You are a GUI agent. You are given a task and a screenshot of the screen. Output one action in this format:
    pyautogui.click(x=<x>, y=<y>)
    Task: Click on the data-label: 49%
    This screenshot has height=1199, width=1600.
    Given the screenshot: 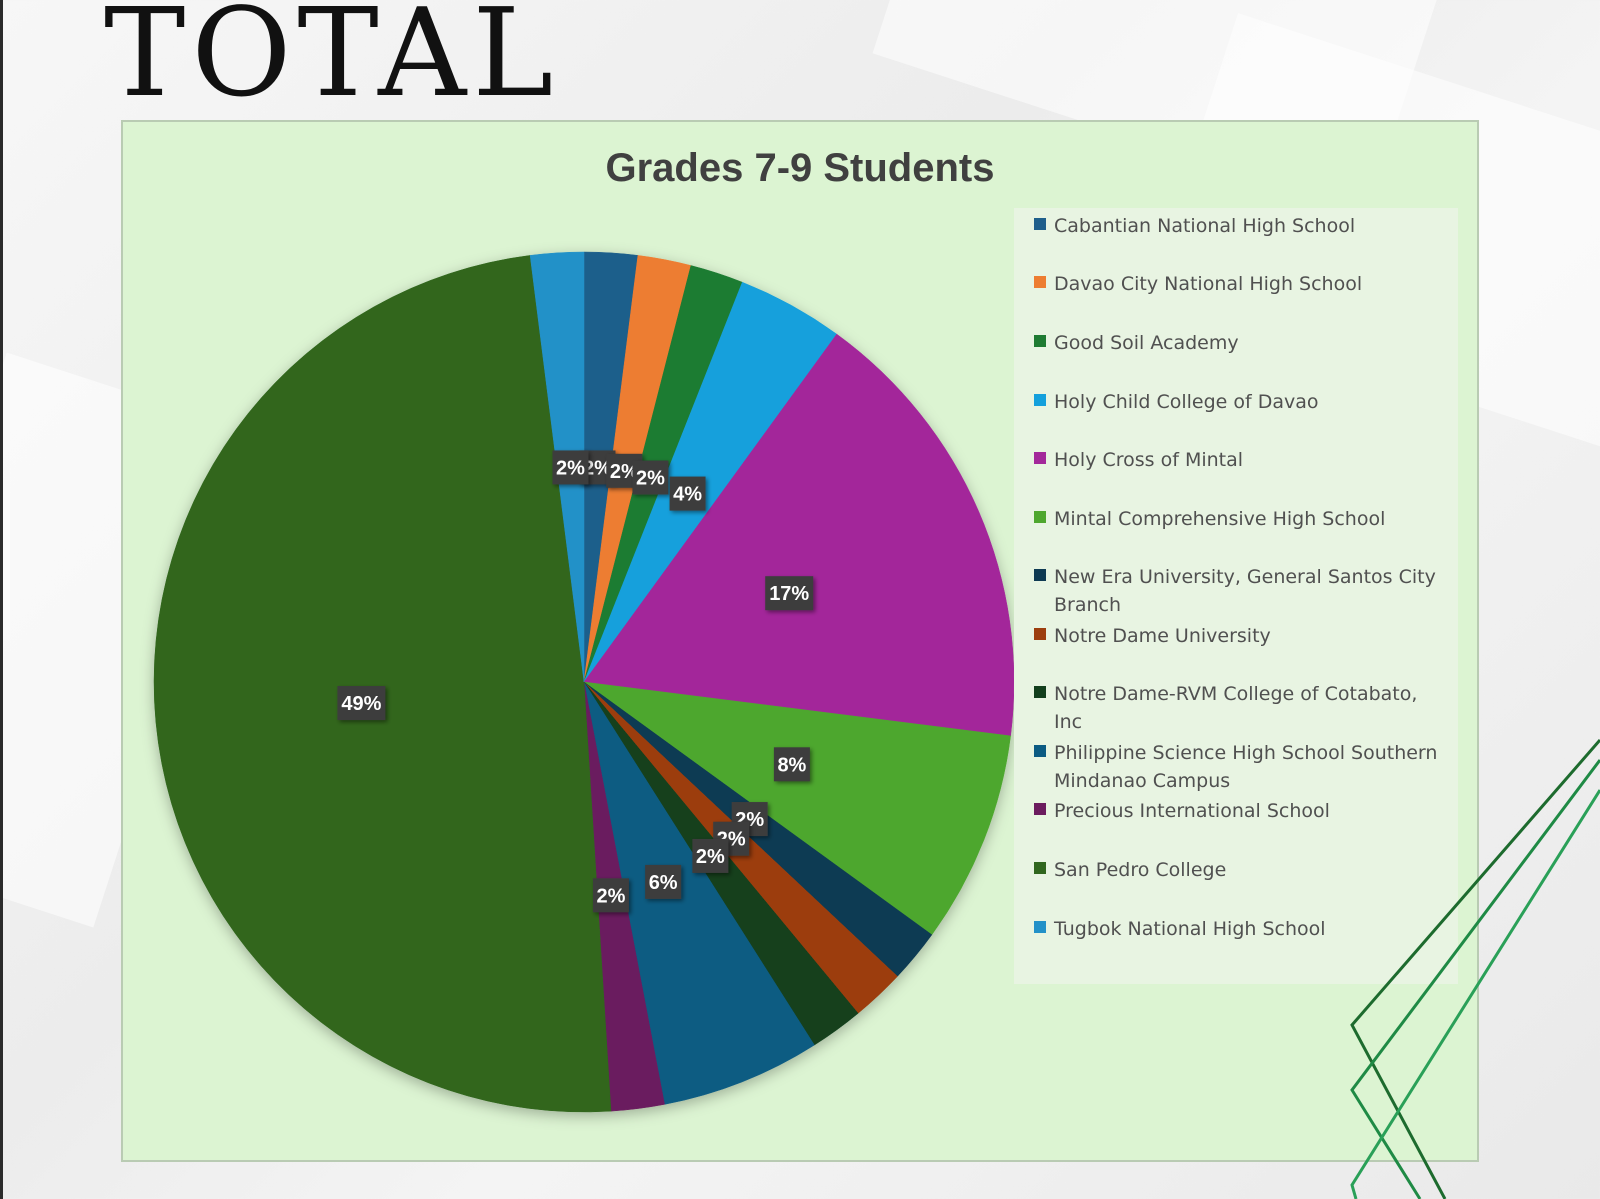 What is the action you would take?
    pyautogui.click(x=361, y=703)
    